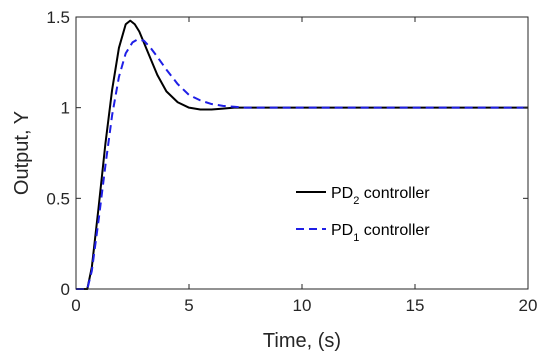 The height and width of the screenshot is (356, 542). Describe the element at coordinates (65, 108) in the screenshot. I see `y-tick-label: 1` at that location.